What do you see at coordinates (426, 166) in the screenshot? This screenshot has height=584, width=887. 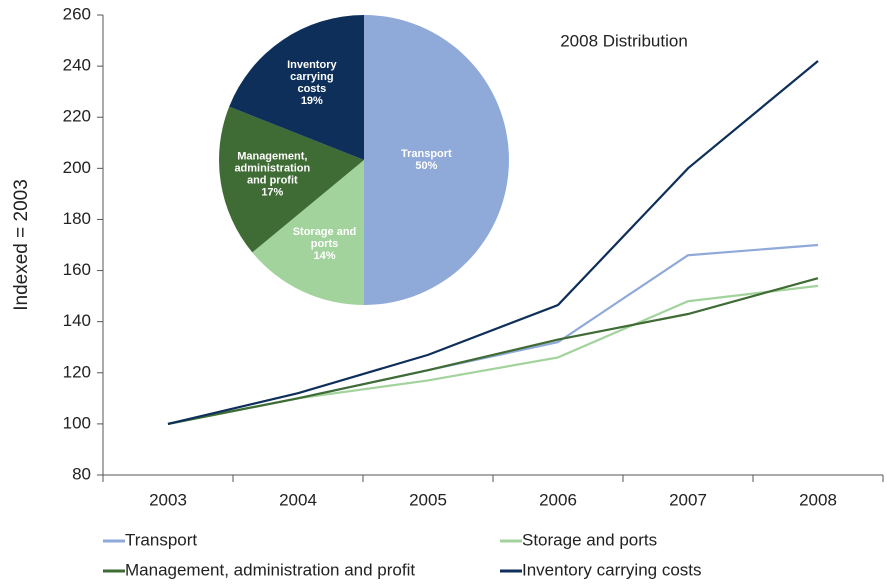 I see `pie-value-label: 50%` at bounding box center [426, 166].